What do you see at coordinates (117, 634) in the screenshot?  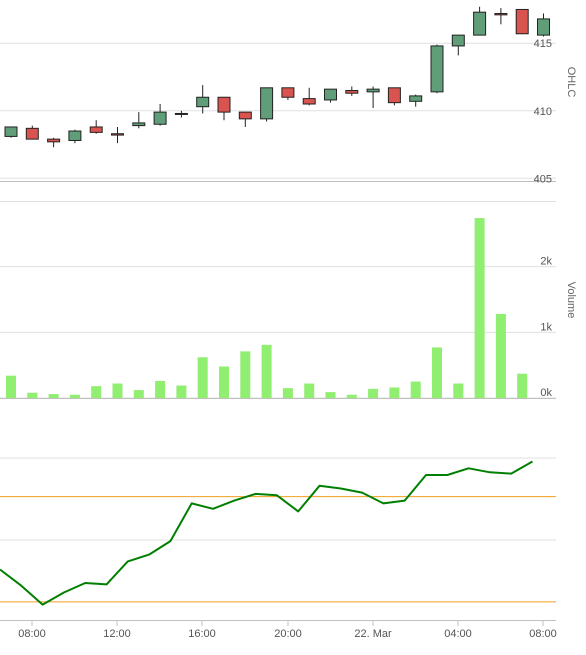 I see `time-tick-label: 12:00` at bounding box center [117, 634].